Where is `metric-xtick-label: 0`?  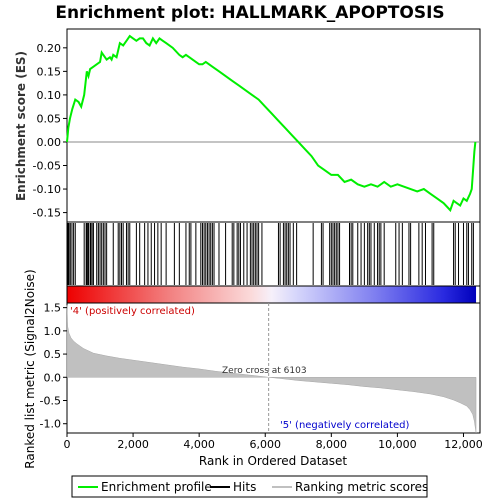
metric-xtick-label: 0 is located at coordinates (67, 444).